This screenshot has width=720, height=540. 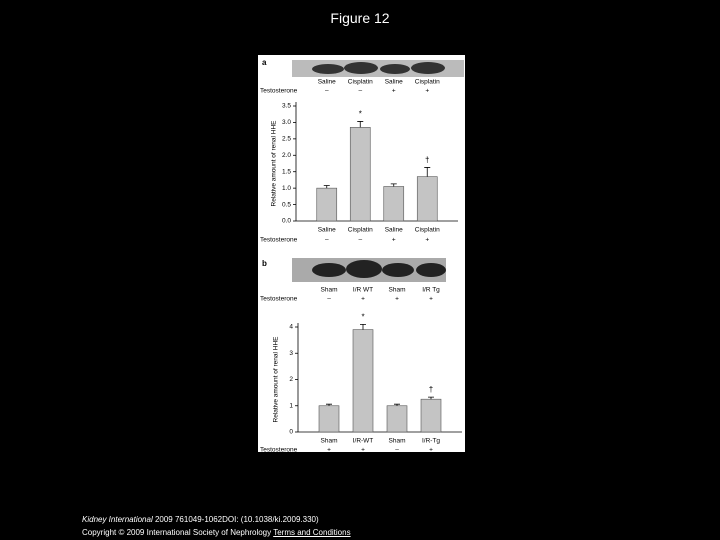 I want to click on y-tick-label: 1.0, so click(x=286, y=188).